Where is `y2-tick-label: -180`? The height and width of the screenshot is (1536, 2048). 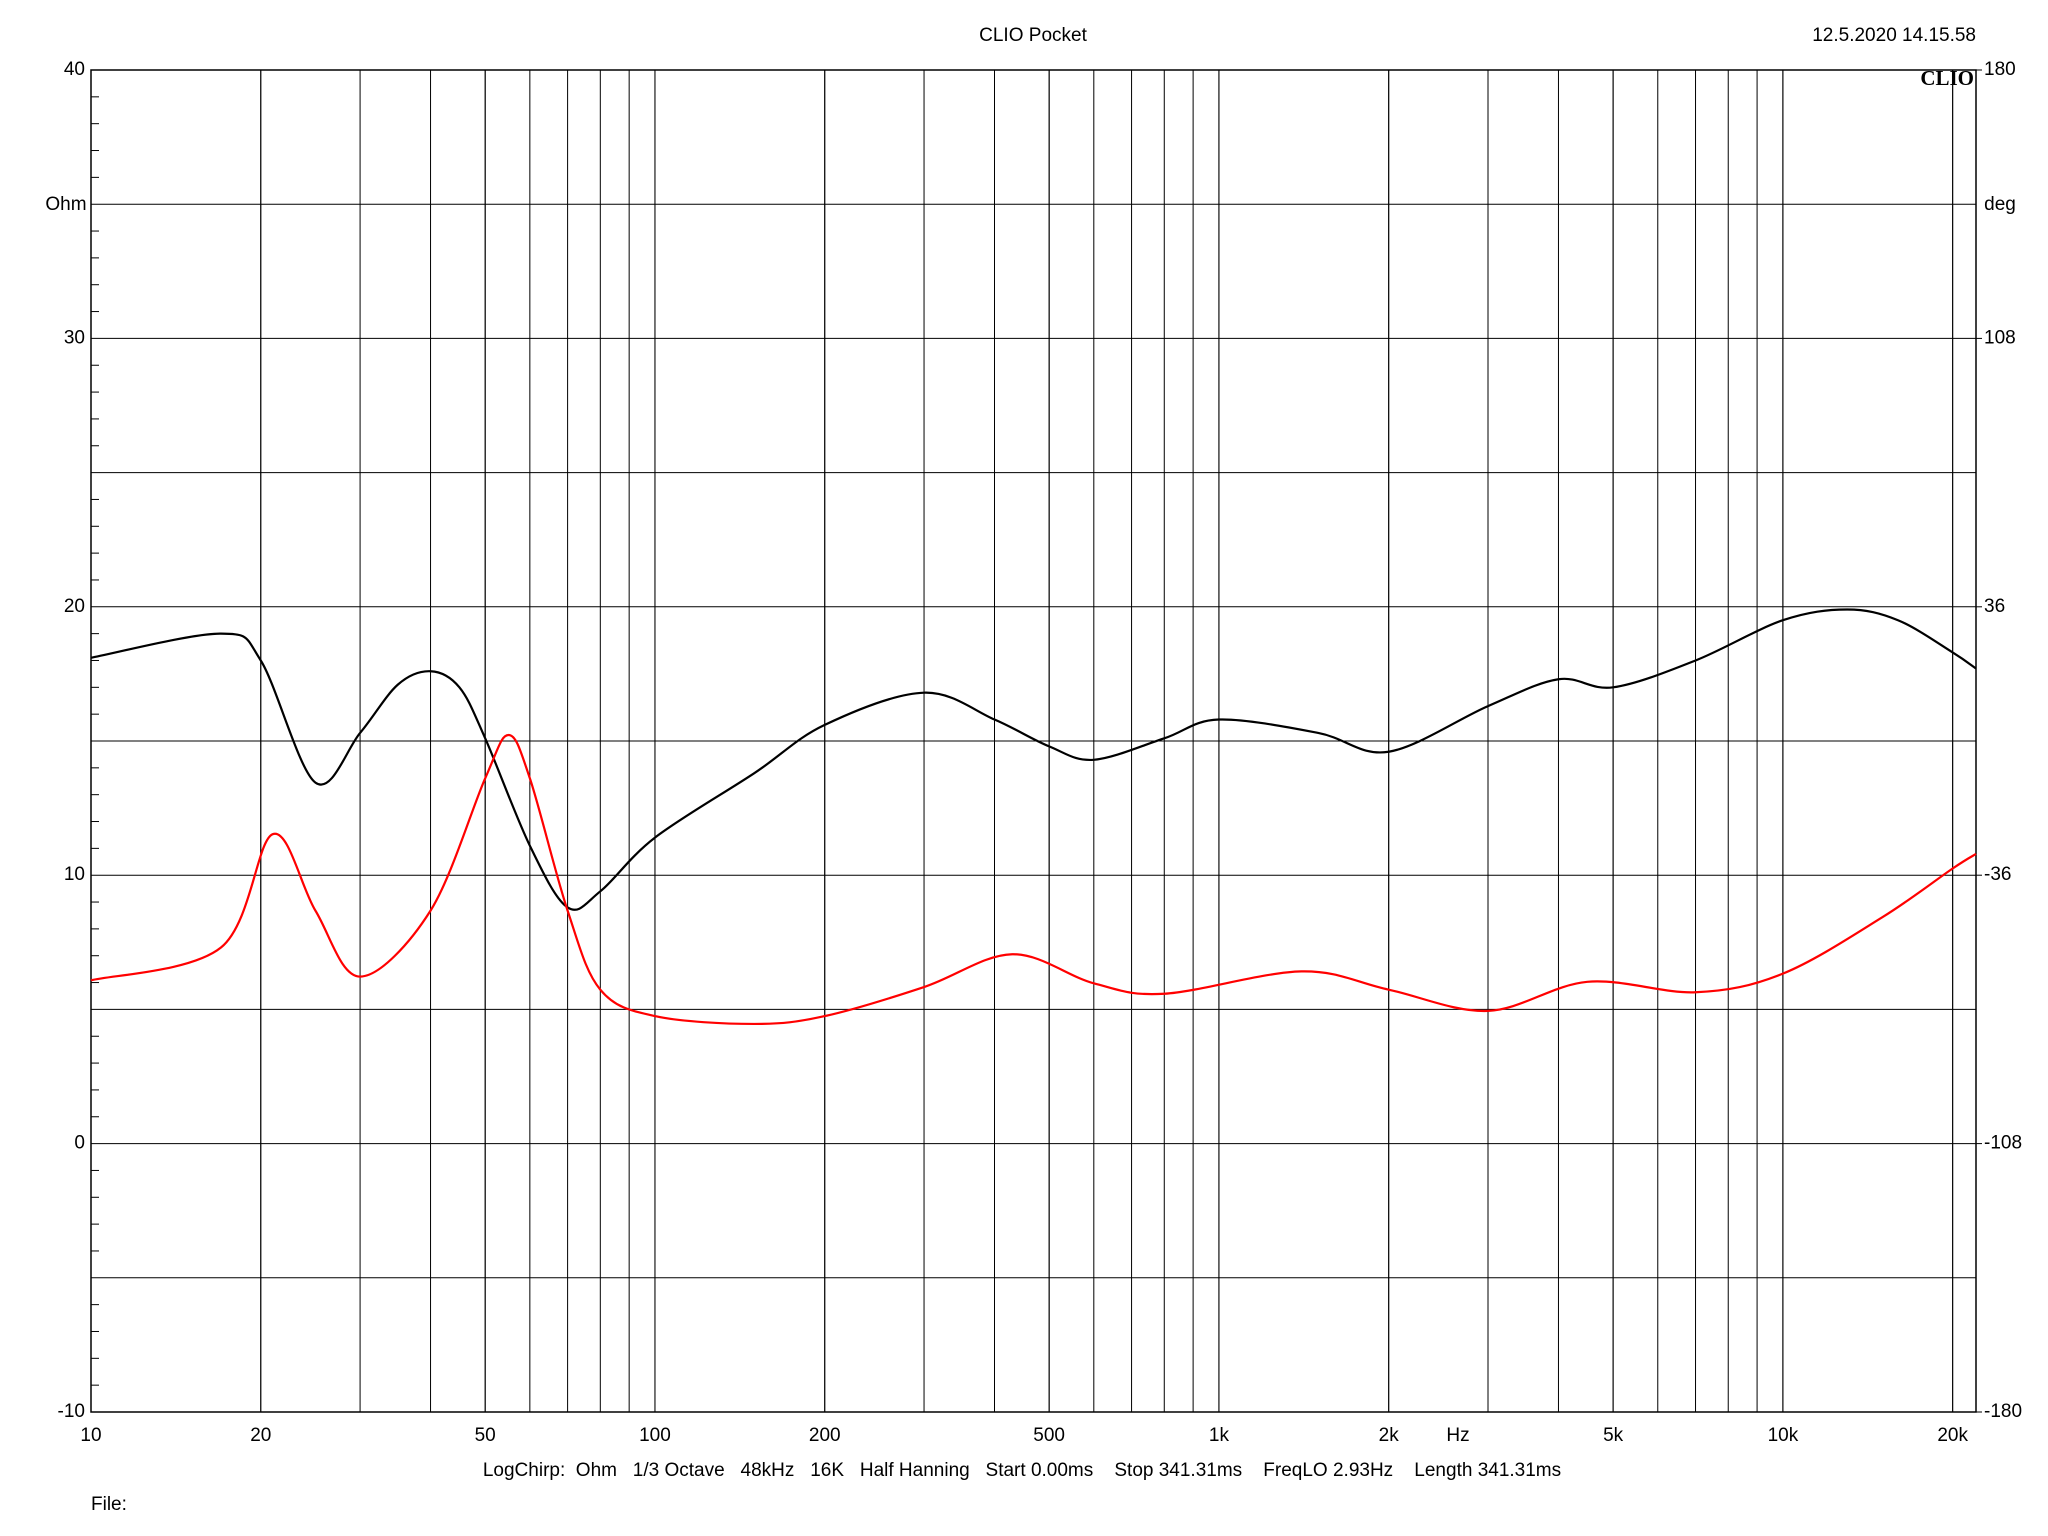 y2-tick-label: -180 is located at coordinates (2003, 1411).